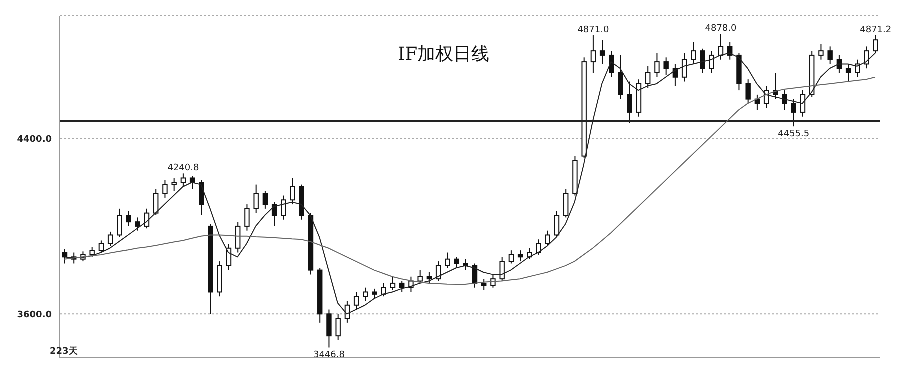  Describe the element at coordinates (184, 169) in the screenshot. I see `annotation: 4240.8` at that location.